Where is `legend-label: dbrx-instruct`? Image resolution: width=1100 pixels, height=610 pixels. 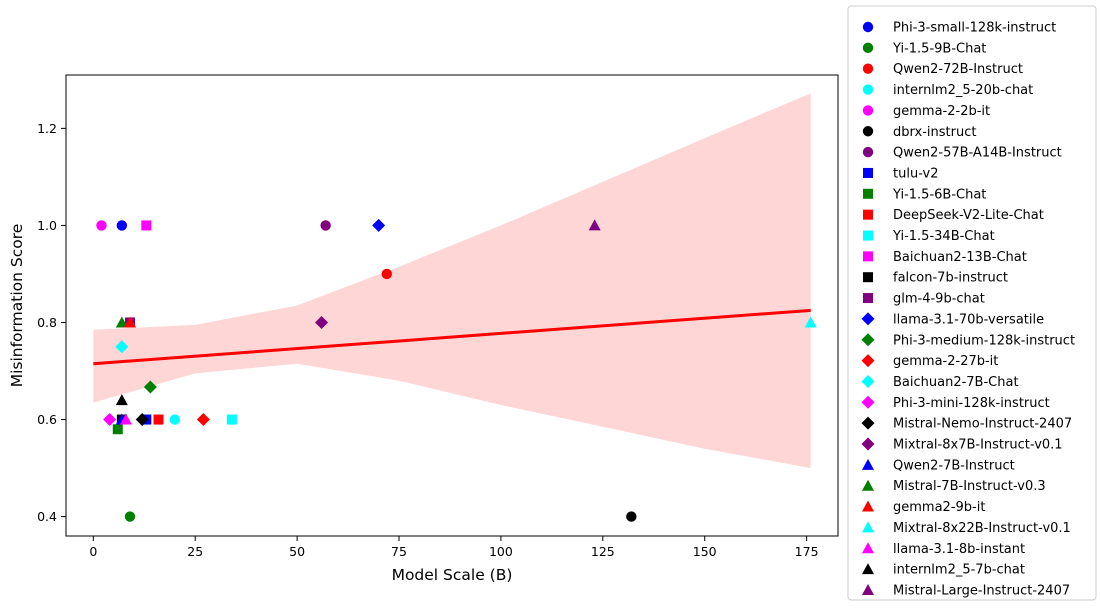
legend-label: dbrx-instruct is located at coordinates (934, 132).